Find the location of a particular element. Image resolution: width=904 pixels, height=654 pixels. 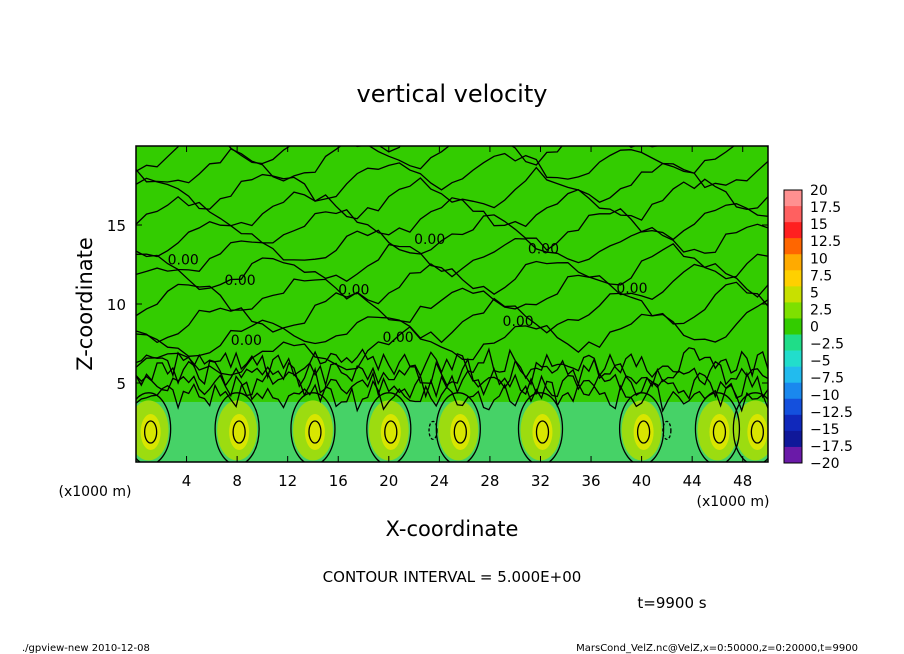

colorbar-label: −5 is located at coordinates (820, 362).